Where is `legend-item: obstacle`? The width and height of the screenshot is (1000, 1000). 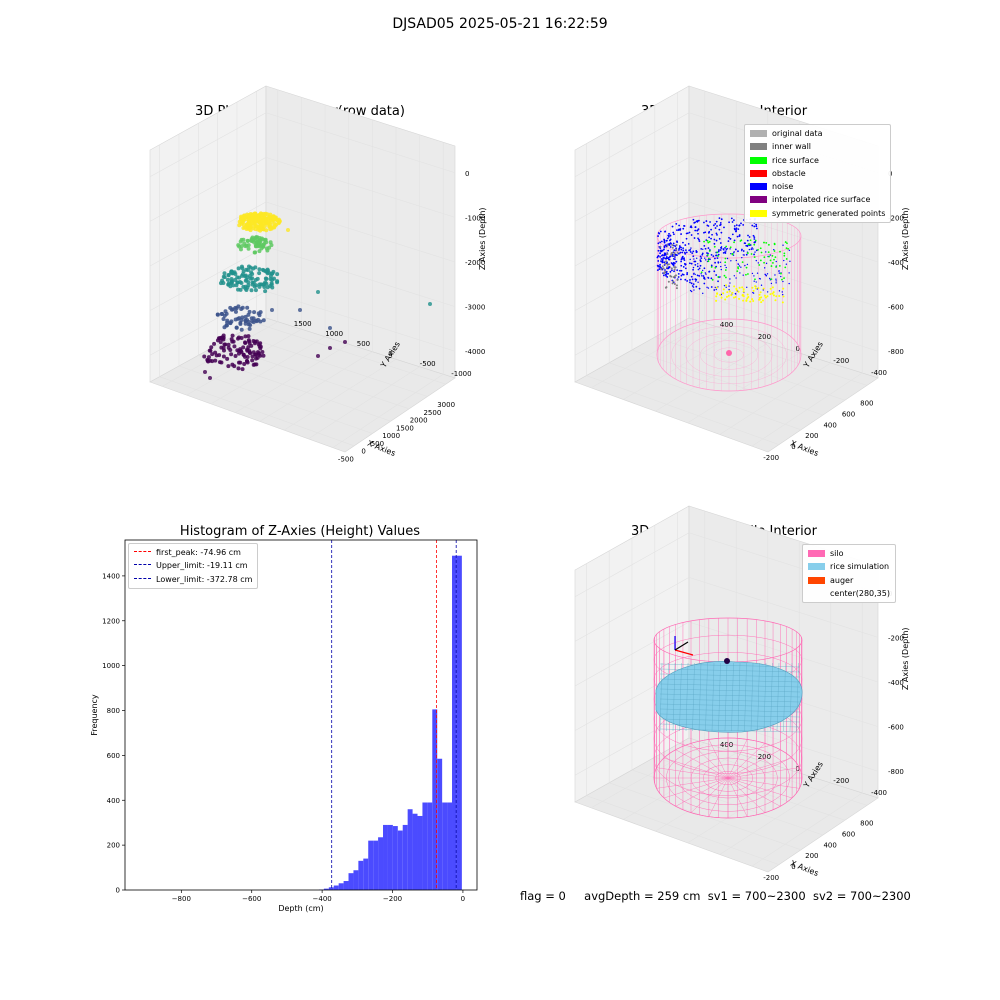
legend-item: obstacle is located at coordinates (817, 173).